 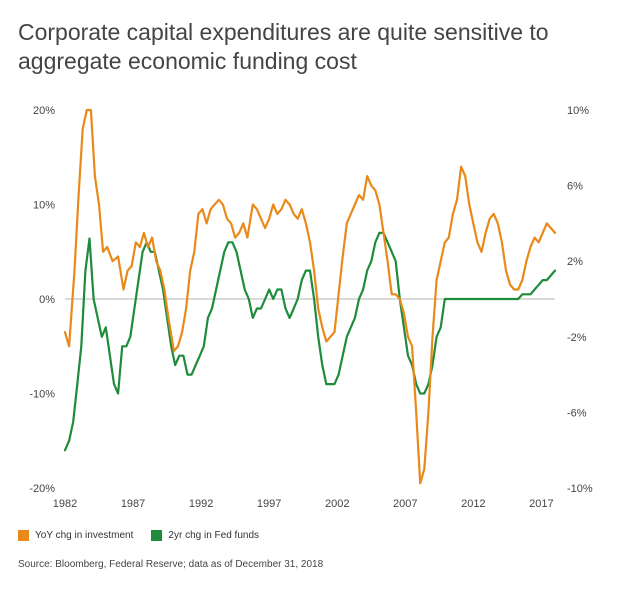 I want to click on right-tick-label: -10%, so click(x=580, y=489).